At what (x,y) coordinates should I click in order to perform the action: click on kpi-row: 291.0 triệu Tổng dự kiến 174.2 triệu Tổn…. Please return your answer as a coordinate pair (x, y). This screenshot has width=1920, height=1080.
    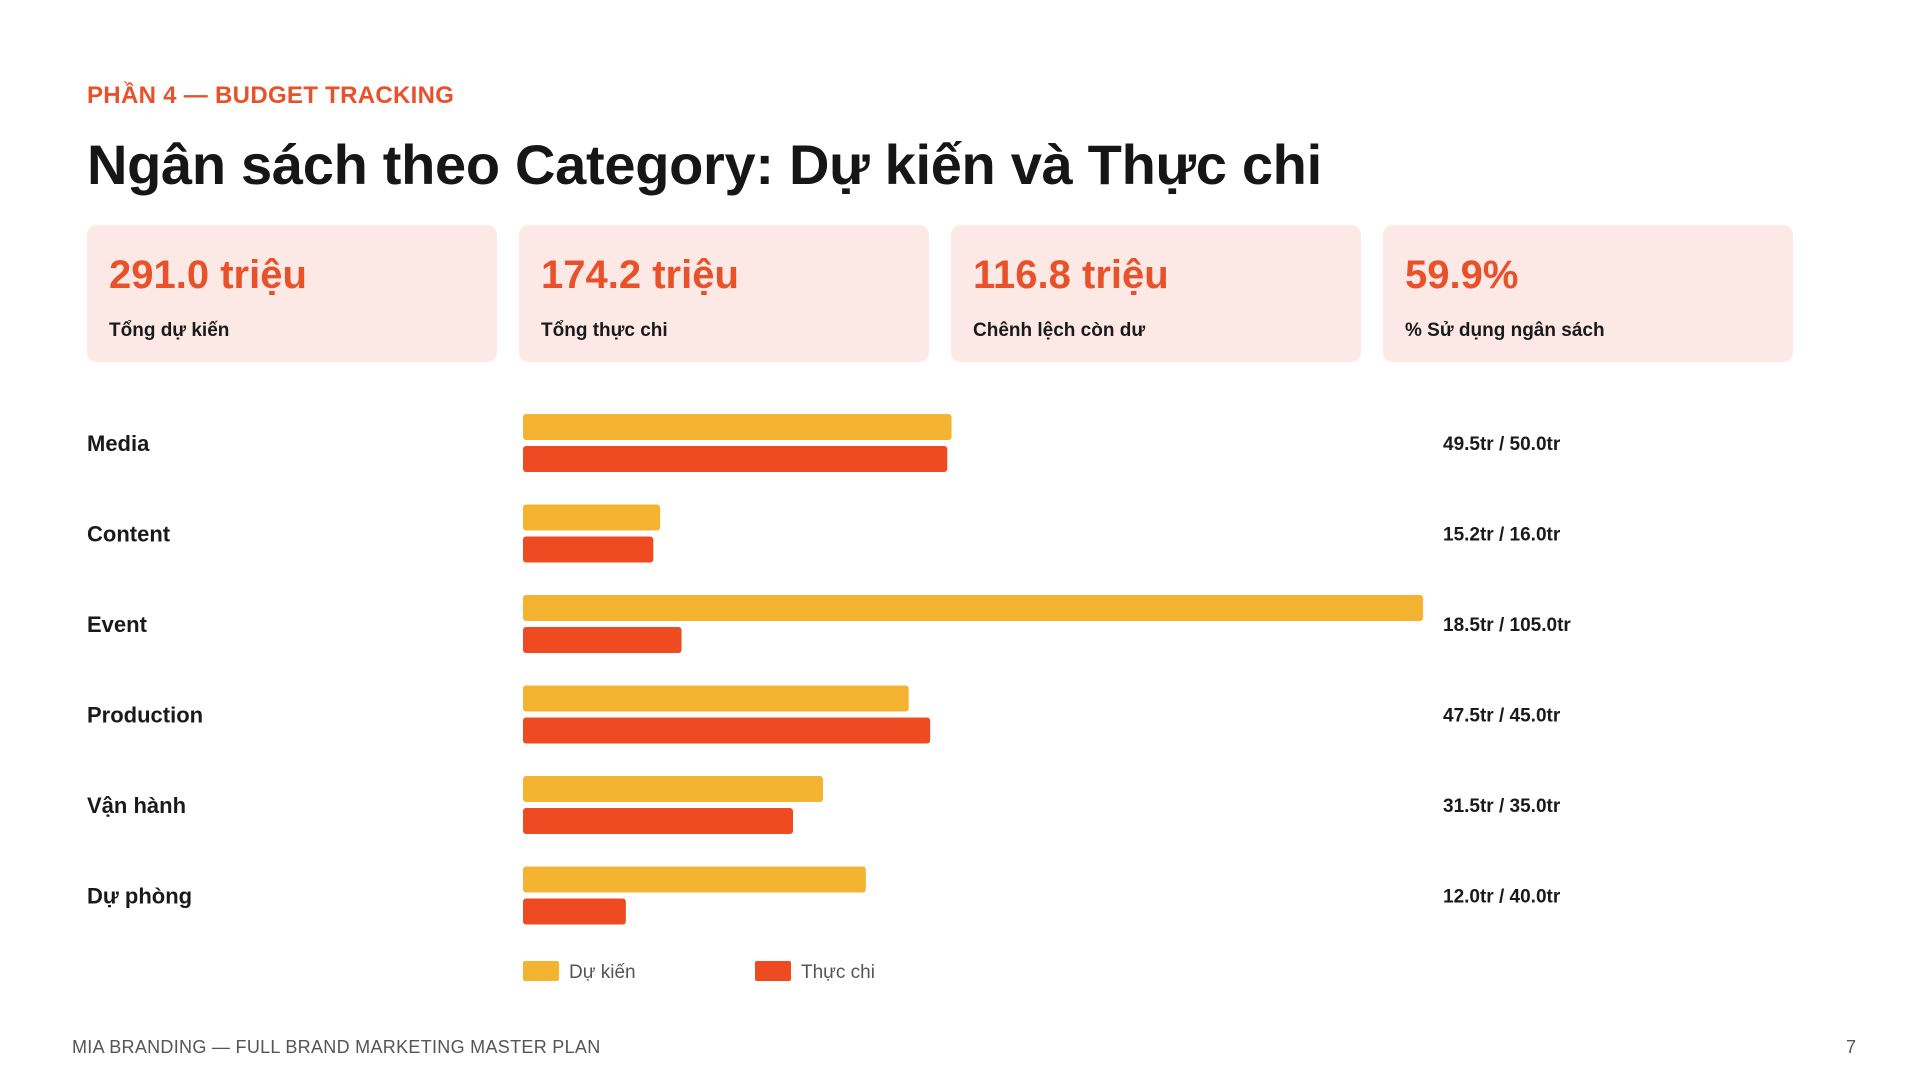
    Looking at the image, I should click on (940, 293).